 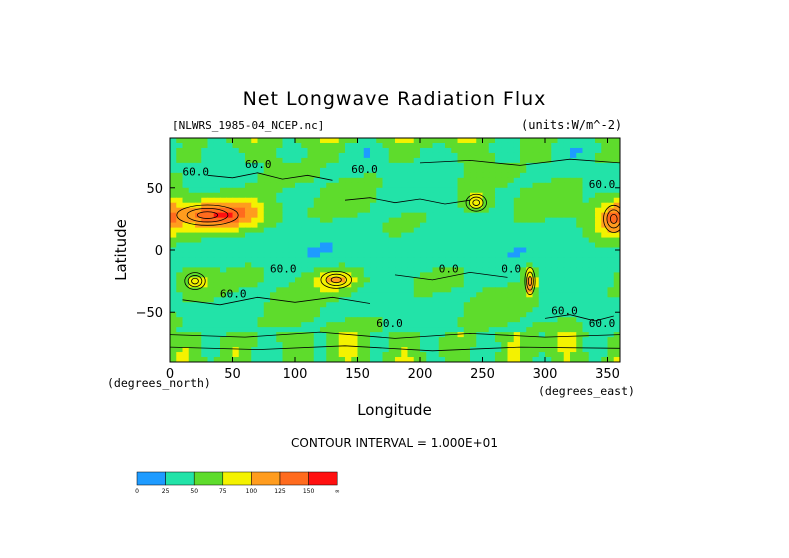 What do you see at coordinates (280, 491) in the screenshot?
I see `colorbar-tick-label: 125` at bounding box center [280, 491].